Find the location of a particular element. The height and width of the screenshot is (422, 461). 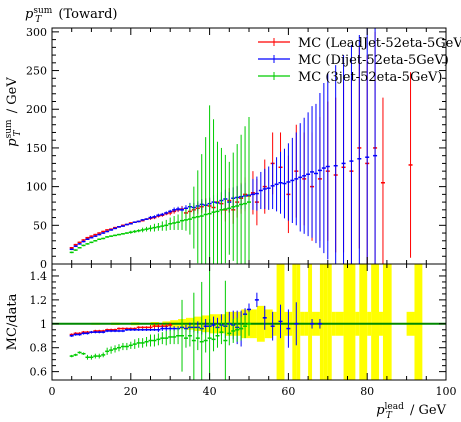

x-tick-label: 20 is located at coordinates (131, 391).